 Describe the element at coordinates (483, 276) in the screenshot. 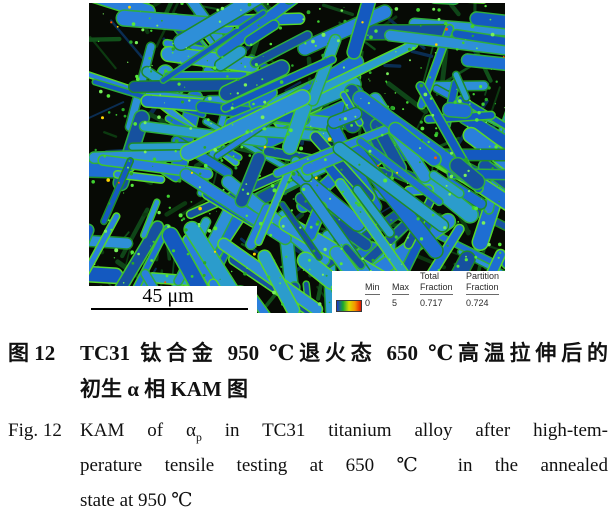

I see `legend-partition-header-top: Partition` at that location.